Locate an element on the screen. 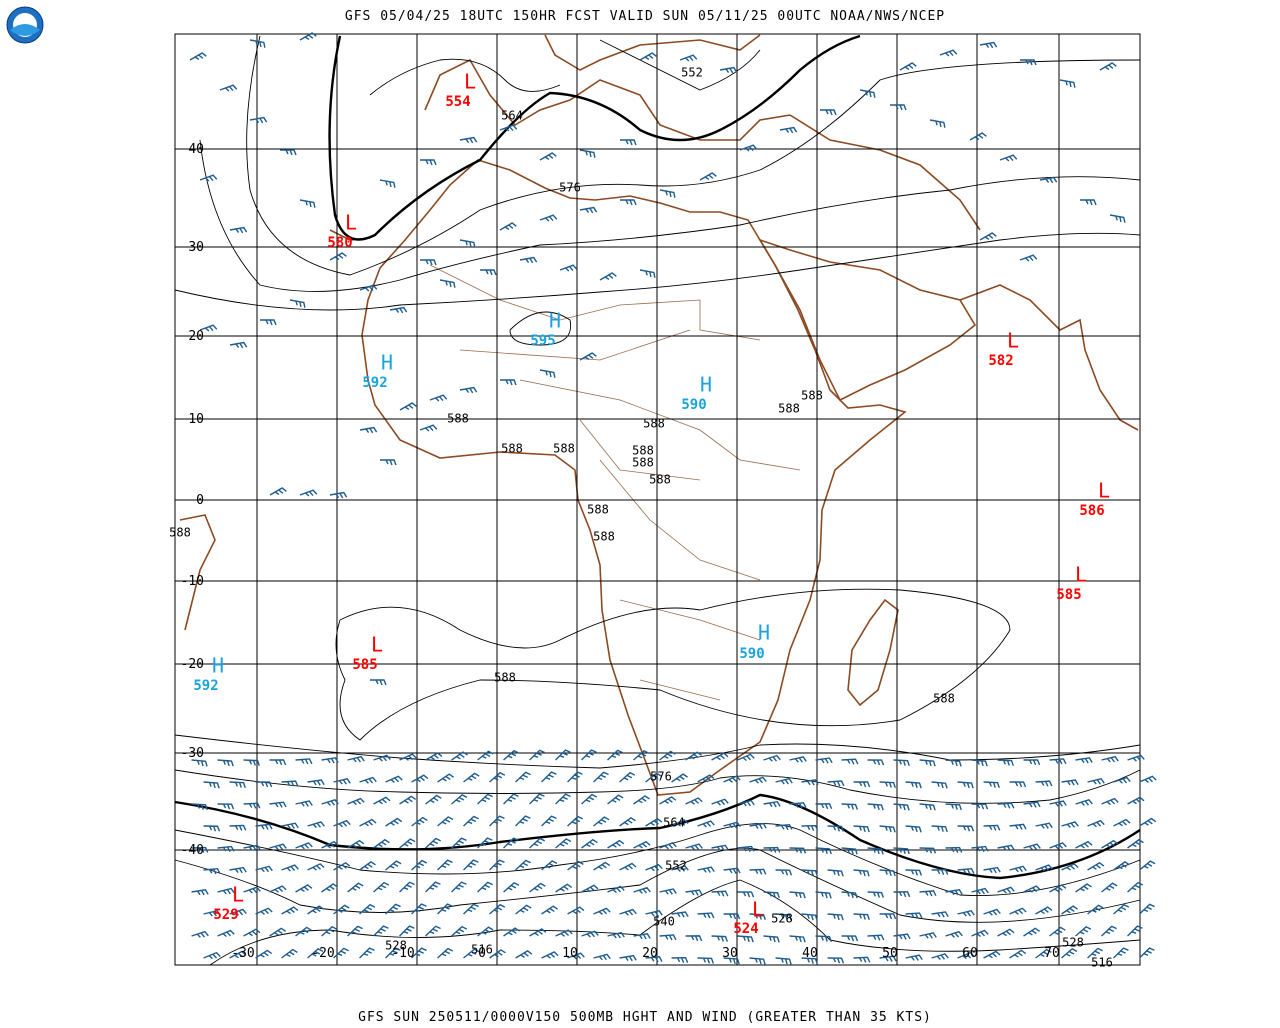 The image size is (1280, 1028). pressure-center-letter: H is located at coordinates (764, 633).